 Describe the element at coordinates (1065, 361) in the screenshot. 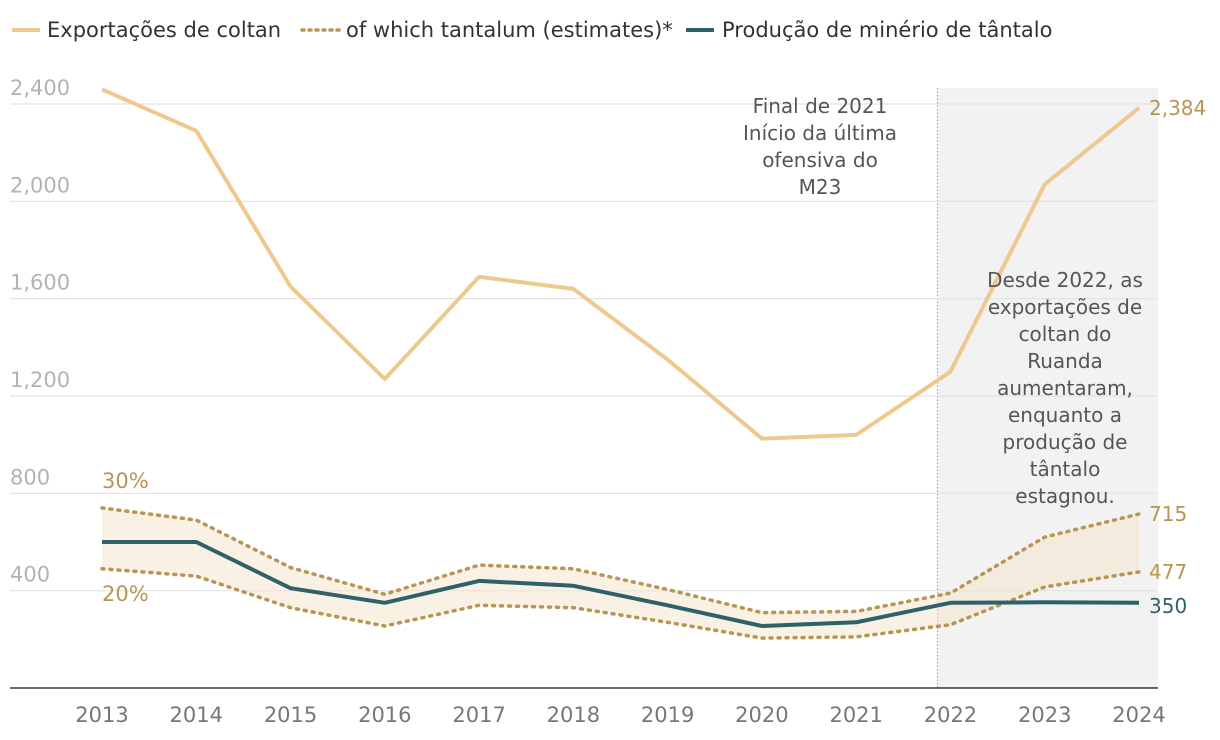

I see `annotation-line: Ruanda` at that location.